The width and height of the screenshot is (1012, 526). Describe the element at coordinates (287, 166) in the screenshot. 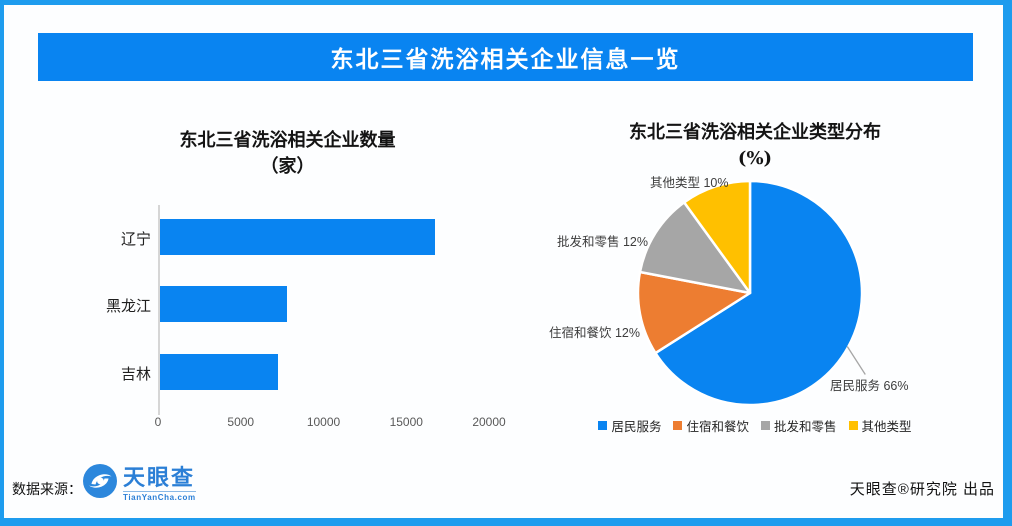

I see `bar-chart-title-unit: （家）` at that location.